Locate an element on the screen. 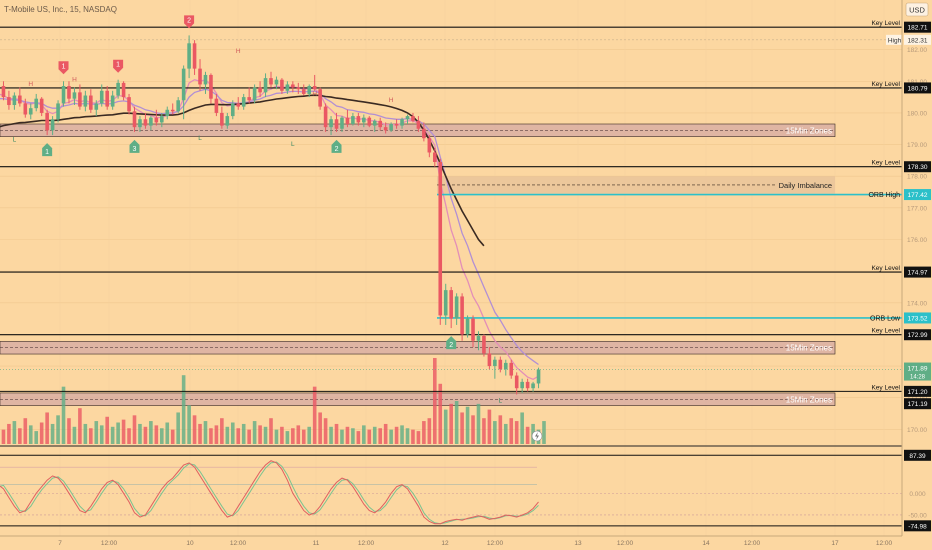 Image resolution: width=932 pixels, height=550 pixels. buy-signal-count: 2 is located at coordinates (451, 345).